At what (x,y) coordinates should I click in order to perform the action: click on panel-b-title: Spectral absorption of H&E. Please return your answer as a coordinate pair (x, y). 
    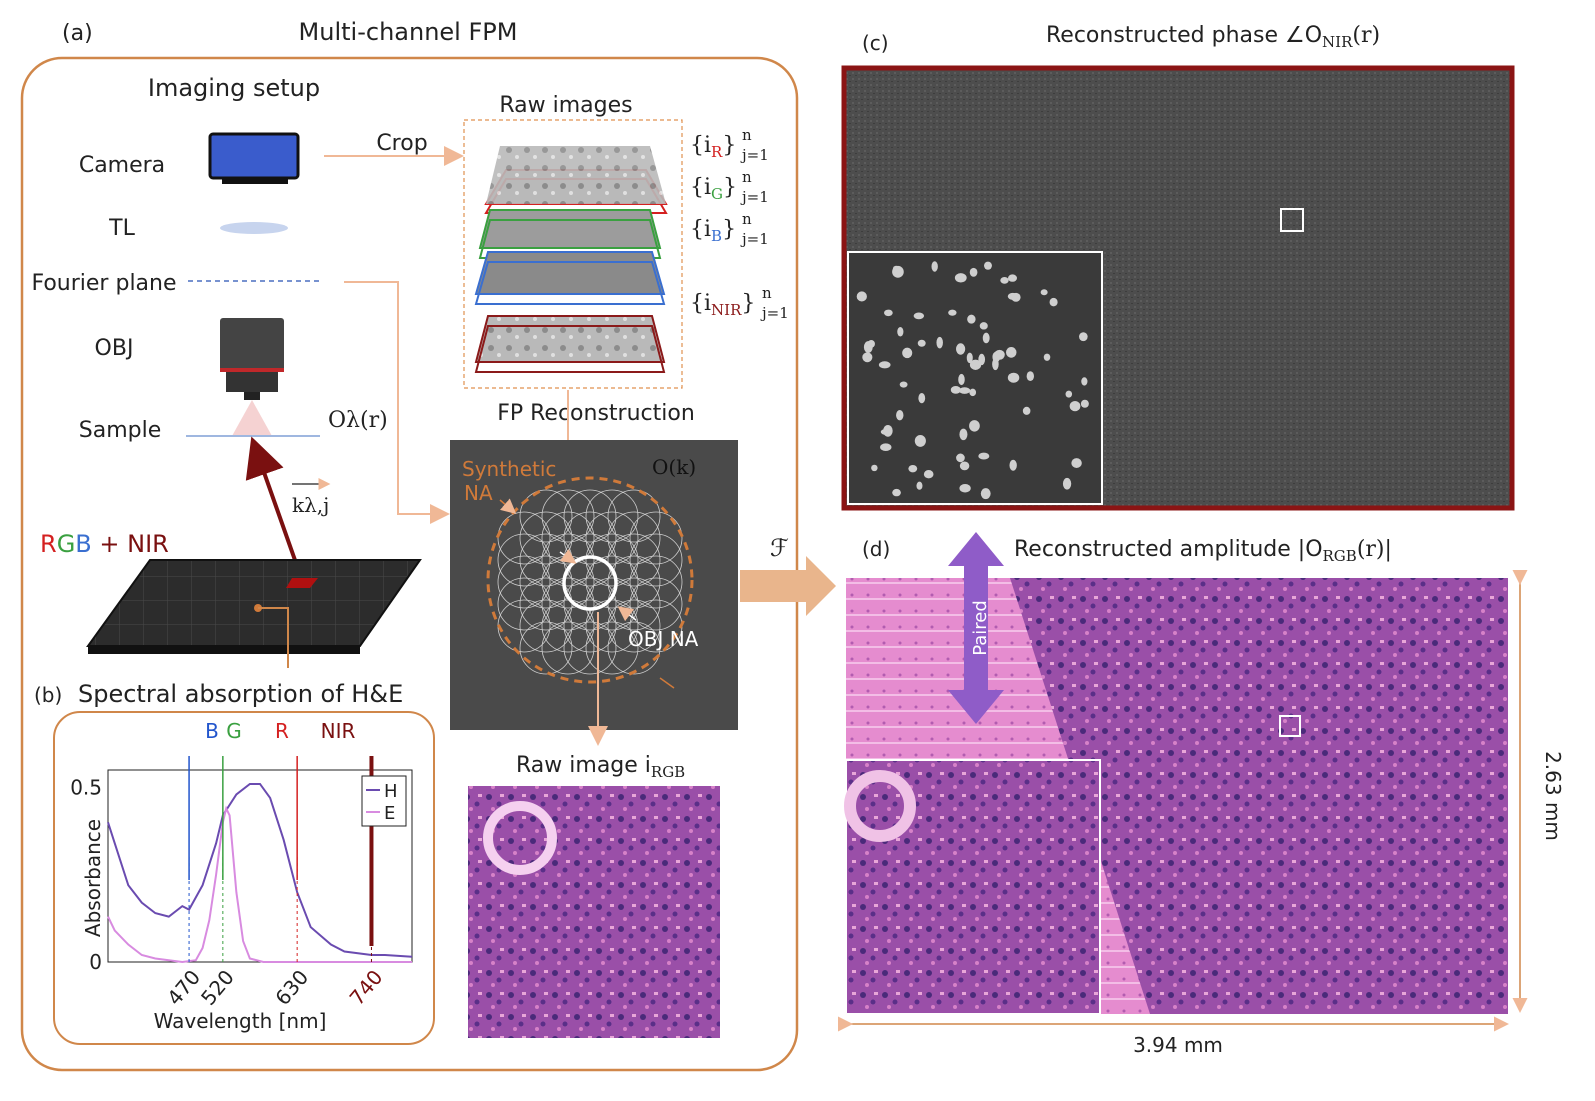
    Looking at the image, I should click on (240, 694).